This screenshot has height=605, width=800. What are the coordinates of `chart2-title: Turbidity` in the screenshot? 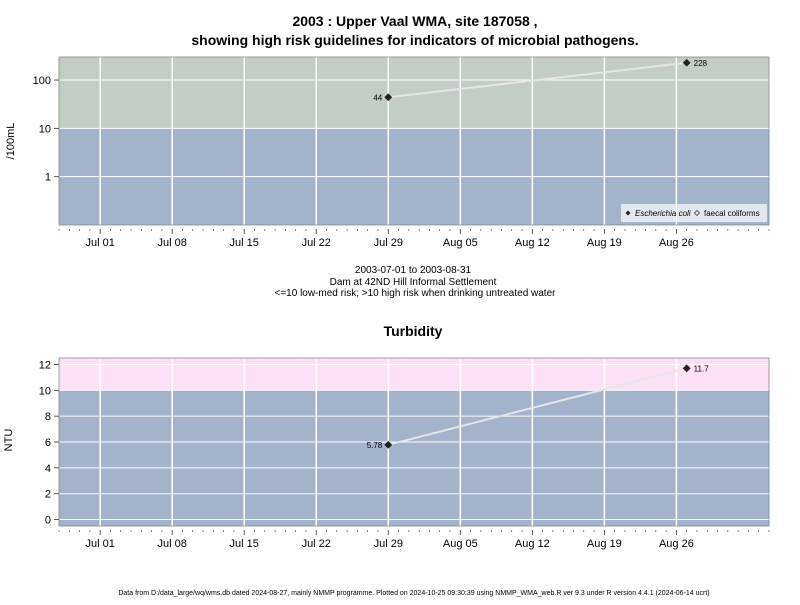 It's located at (413, 331).